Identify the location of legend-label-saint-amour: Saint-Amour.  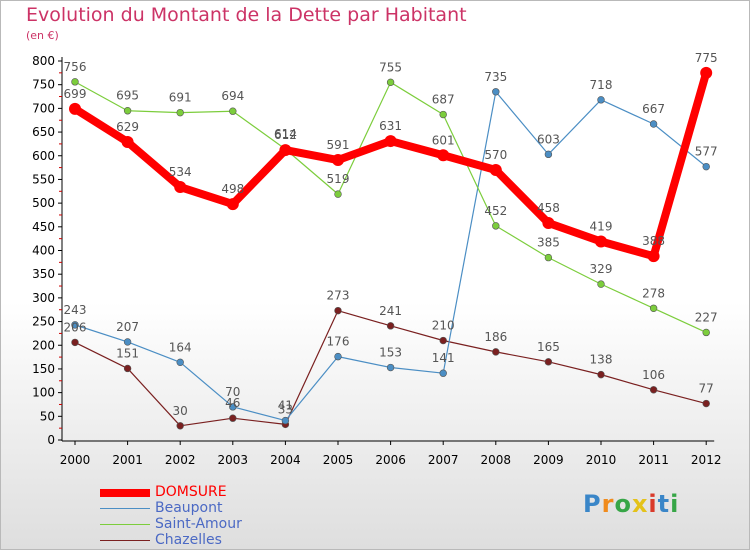
(198, 524).